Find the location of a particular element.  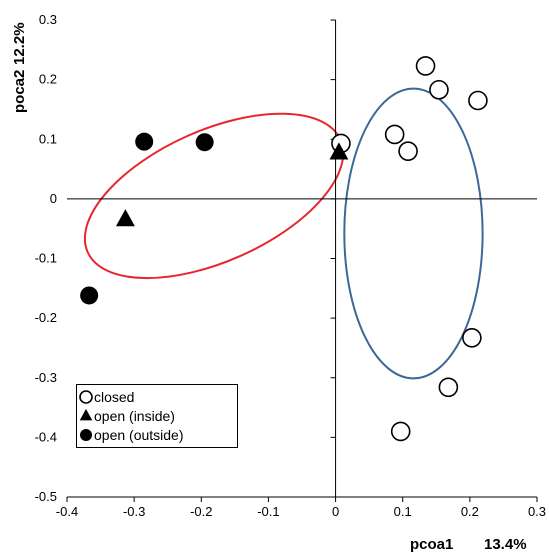

y-tick-label: -0.3 is located at coordinates (46, 377).